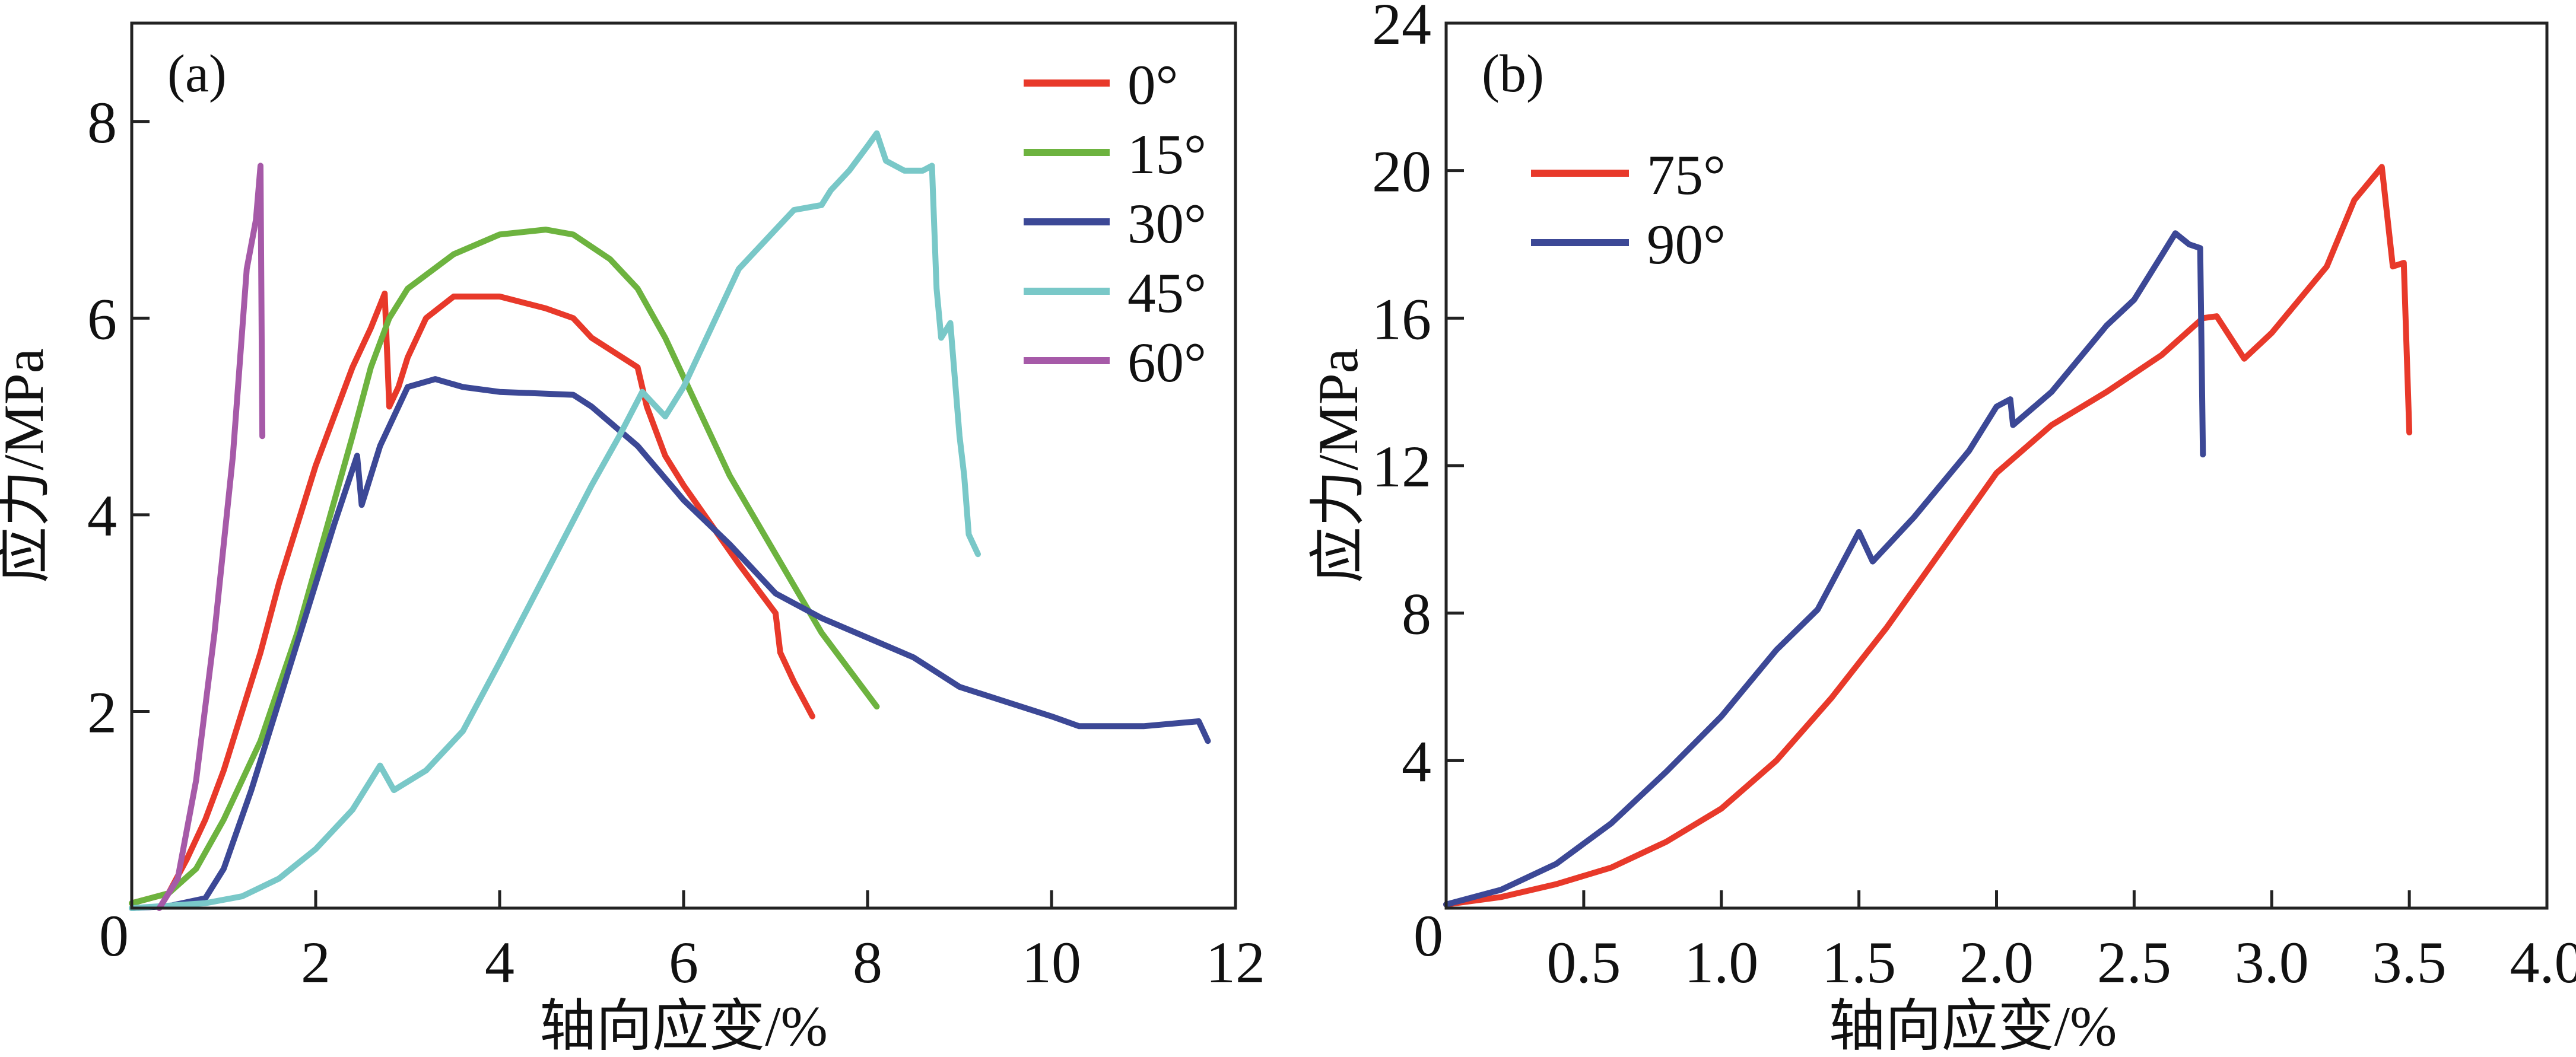 The image size is (2576, 1057). What do you see at coordinates (2543, 962) in the screenshot?
I see `x-tick-label: 4.0` at bounding box center [2543, 962].